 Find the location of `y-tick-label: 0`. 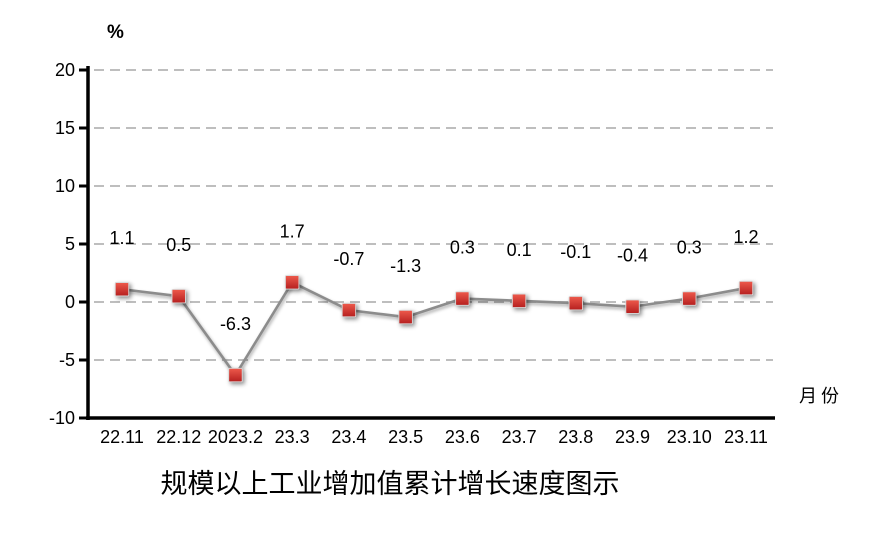

y-tick-label: 0 is located at coordinates (70, 302).